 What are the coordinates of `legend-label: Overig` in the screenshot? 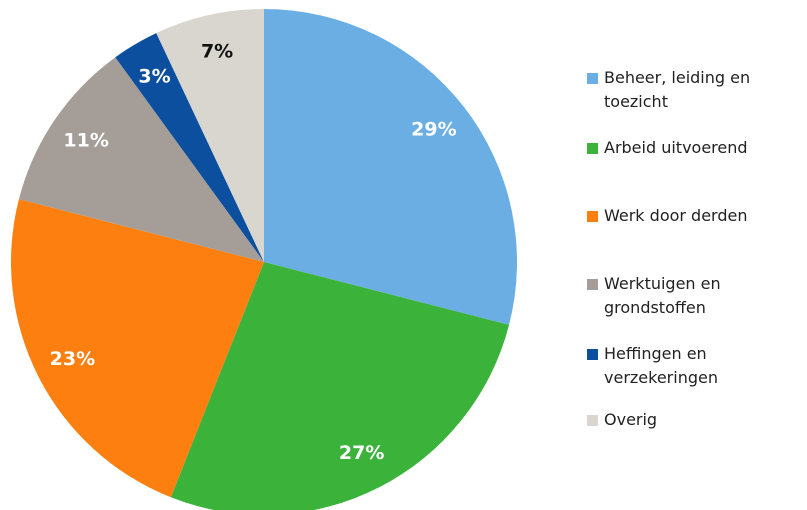 It's located at (631, 419).